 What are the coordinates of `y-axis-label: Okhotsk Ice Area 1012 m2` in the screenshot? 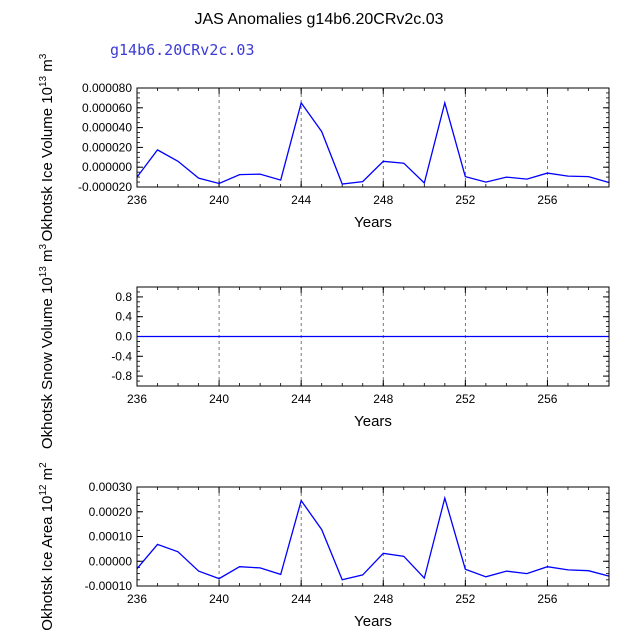 It's located at (47, 546).